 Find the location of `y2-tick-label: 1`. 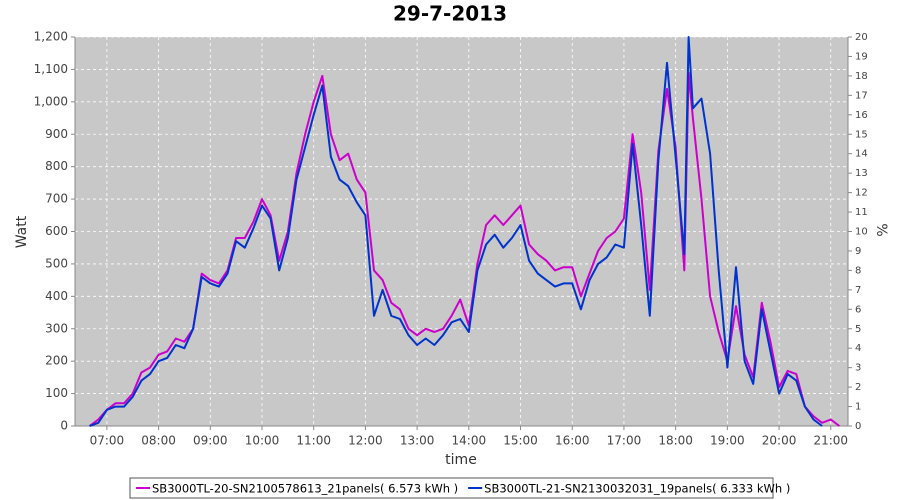

y2-tick-label: 1 is located at coordinates (858, 407).